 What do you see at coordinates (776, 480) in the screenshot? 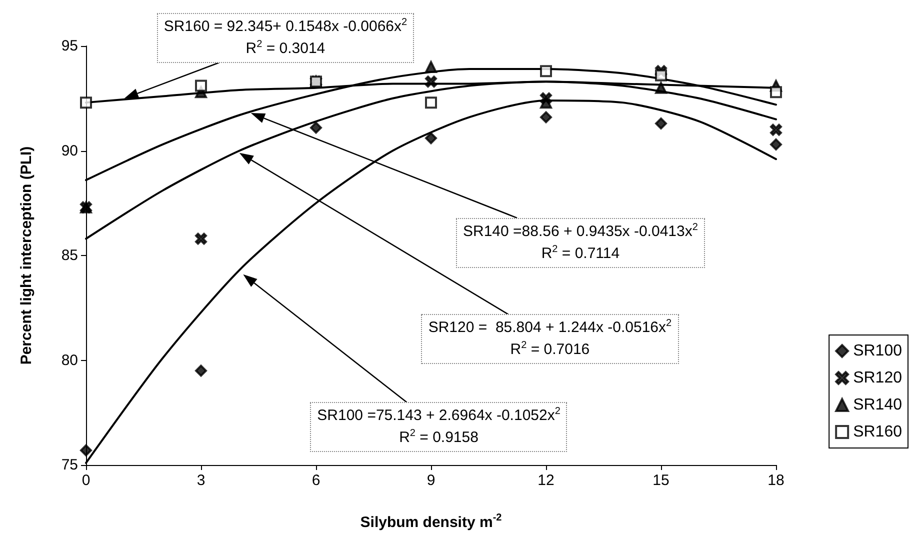
I see `x-tick-label: 18` at bounding box center [776, 480].